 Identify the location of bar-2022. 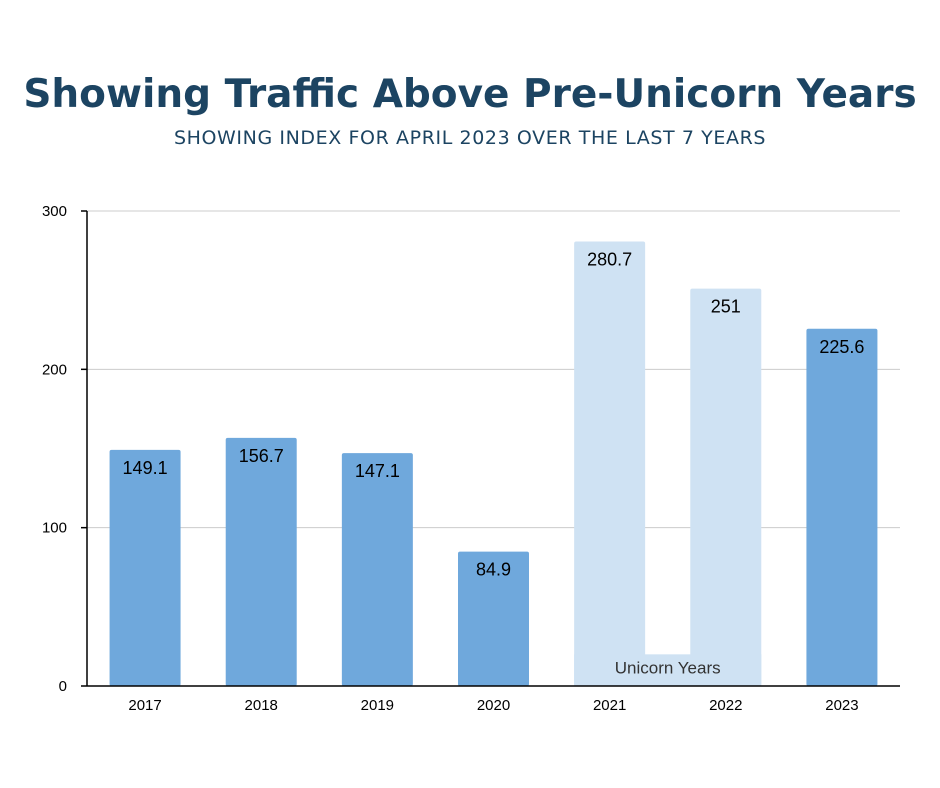
(726, 487).